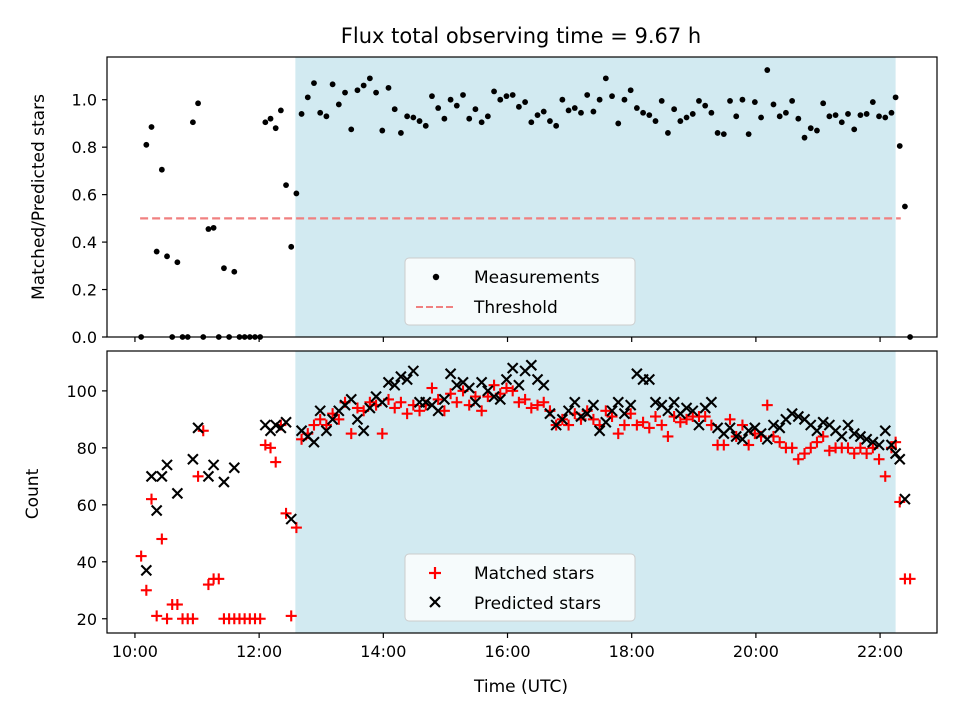 Image resolution: width=960 pixels, height=720 pixels. What do you see at coordinates (507, 651) in the screenshot?
I see `x-tick-label: 16:00` at bounding box center [507, 651].